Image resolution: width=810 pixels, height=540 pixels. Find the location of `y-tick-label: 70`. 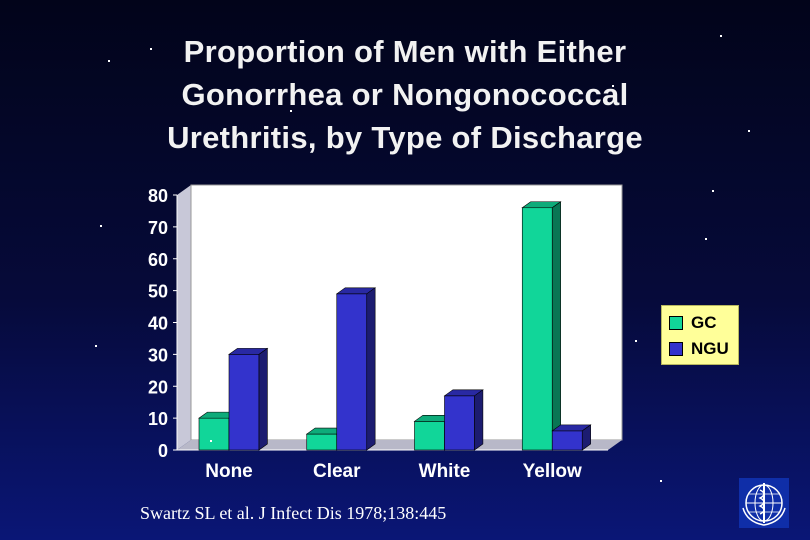

y-tick-label: 70 is located at coordinates (158, 228).